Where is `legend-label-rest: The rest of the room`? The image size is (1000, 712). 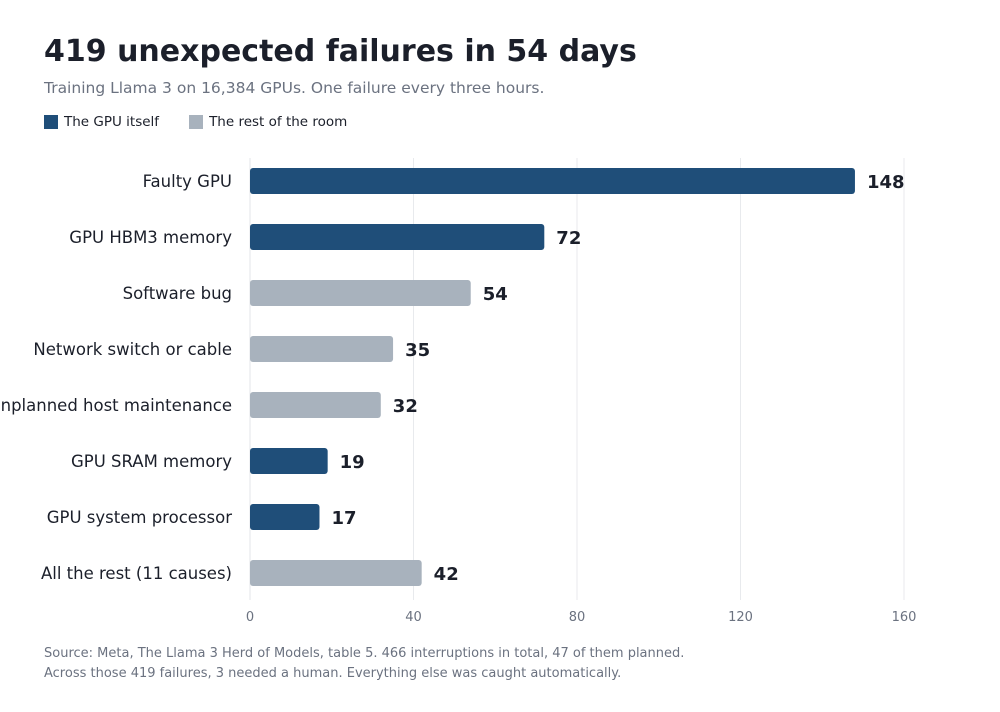 legend-label-rest: The rest of the room is located at coordinates (278, 122).